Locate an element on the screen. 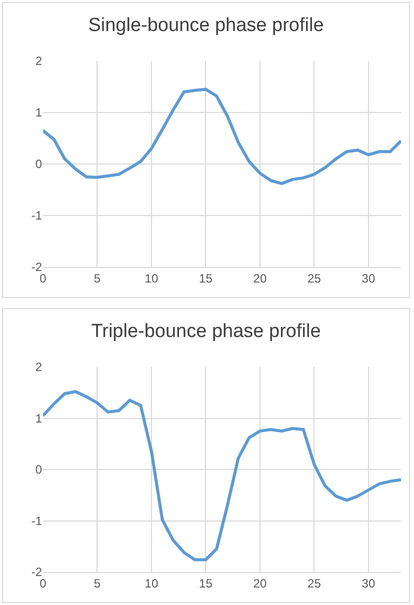 The image size is (414, 605). chart-title: Single-bounce phase profile is located at coordinates (206, 25).